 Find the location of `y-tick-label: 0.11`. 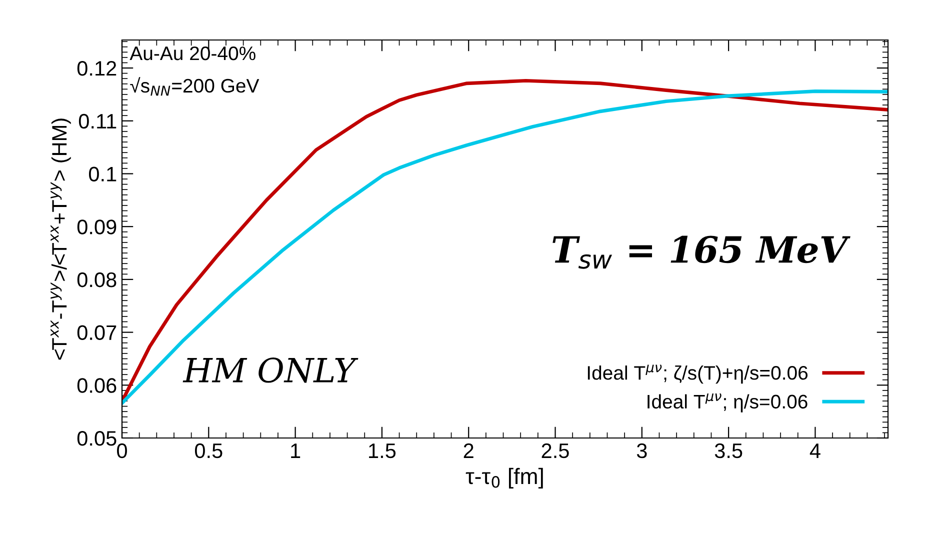

y-tick-label: 0.11 is located at coordinates (97, 121).